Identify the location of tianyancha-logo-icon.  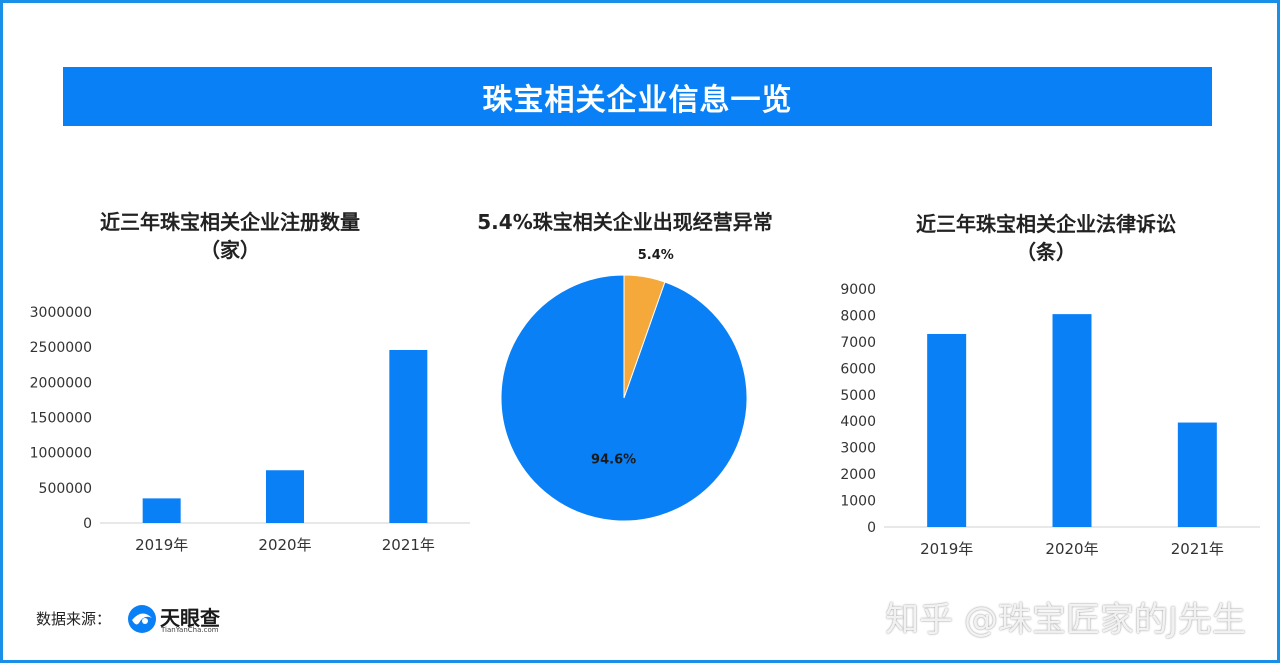
(142, 619).